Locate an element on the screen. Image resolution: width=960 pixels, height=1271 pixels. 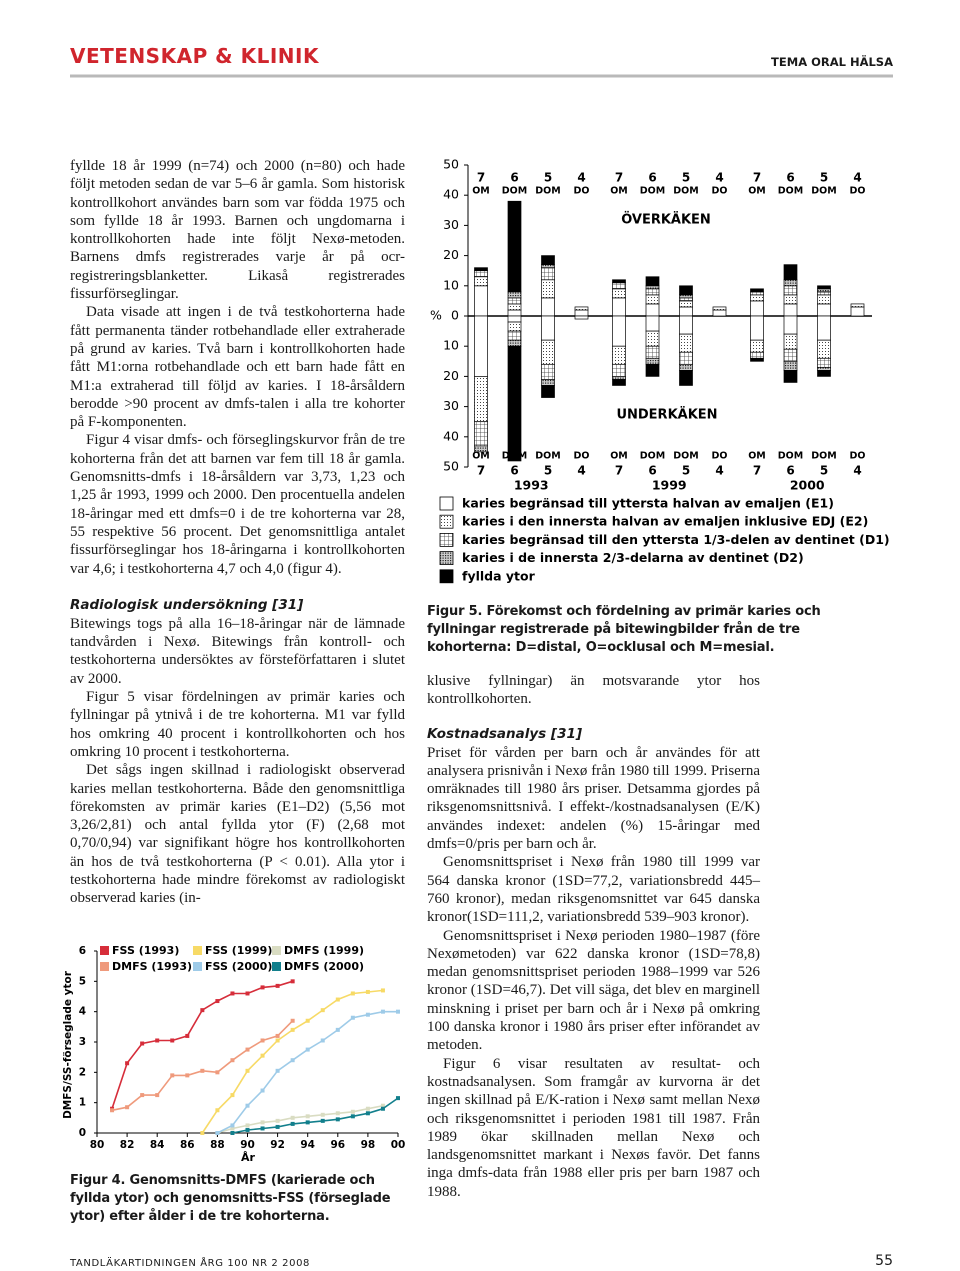
tooth-label: 7 is located at coordinates (757, 471).